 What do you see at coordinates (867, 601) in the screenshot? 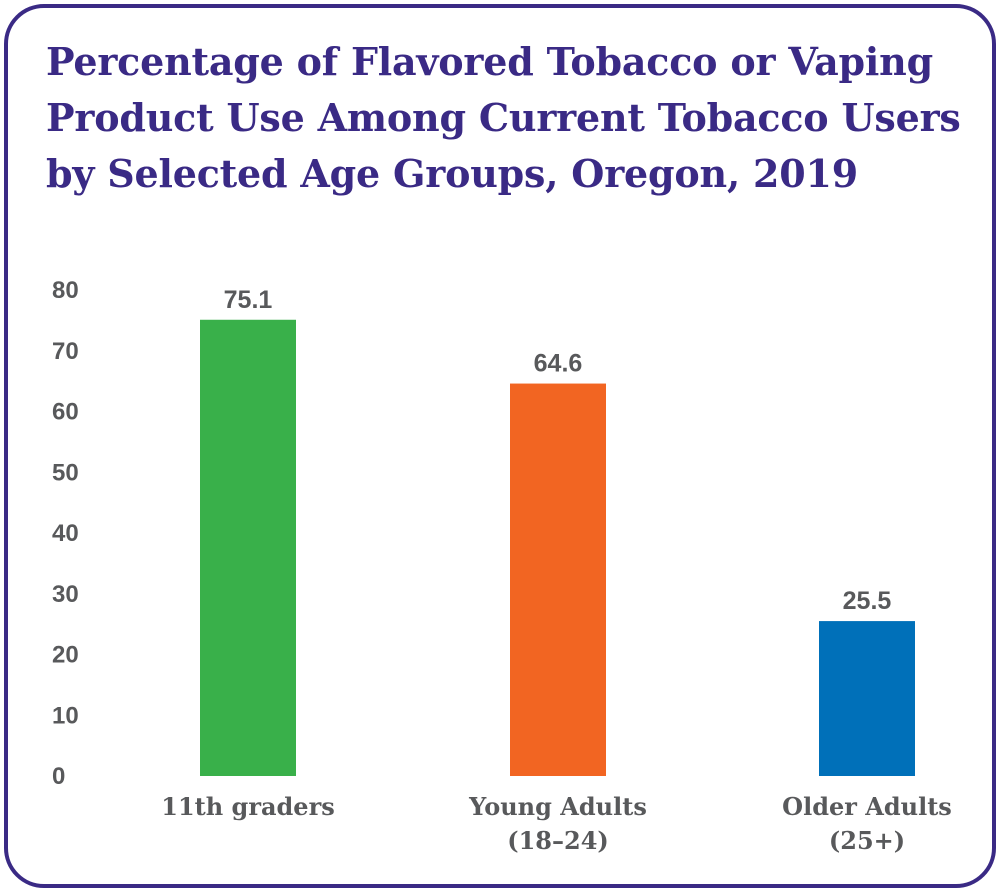
I see `data-label: 25.5` at bounding box center [867, 601].